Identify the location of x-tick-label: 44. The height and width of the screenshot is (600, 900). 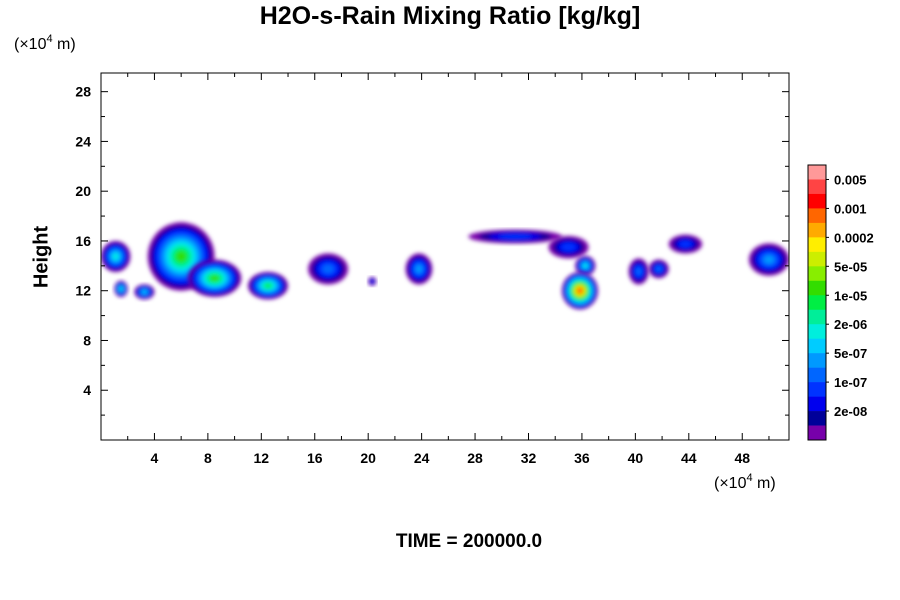
(689, 458).